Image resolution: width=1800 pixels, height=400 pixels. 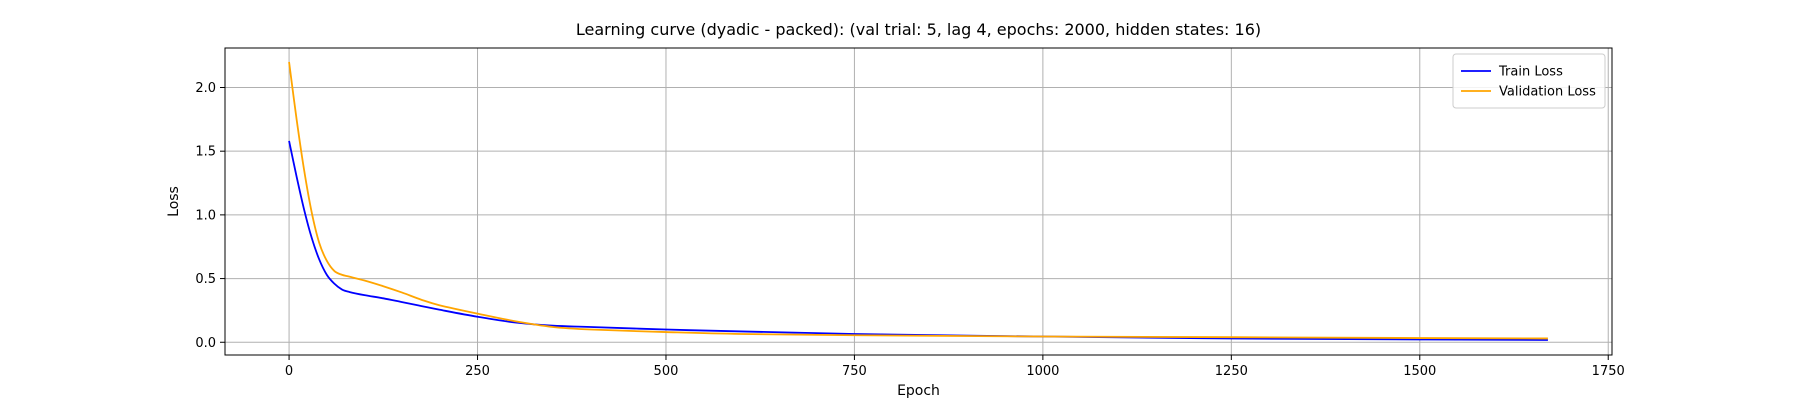 I want to click on y-tick-label: 2.0, so click(x=205, y=88).